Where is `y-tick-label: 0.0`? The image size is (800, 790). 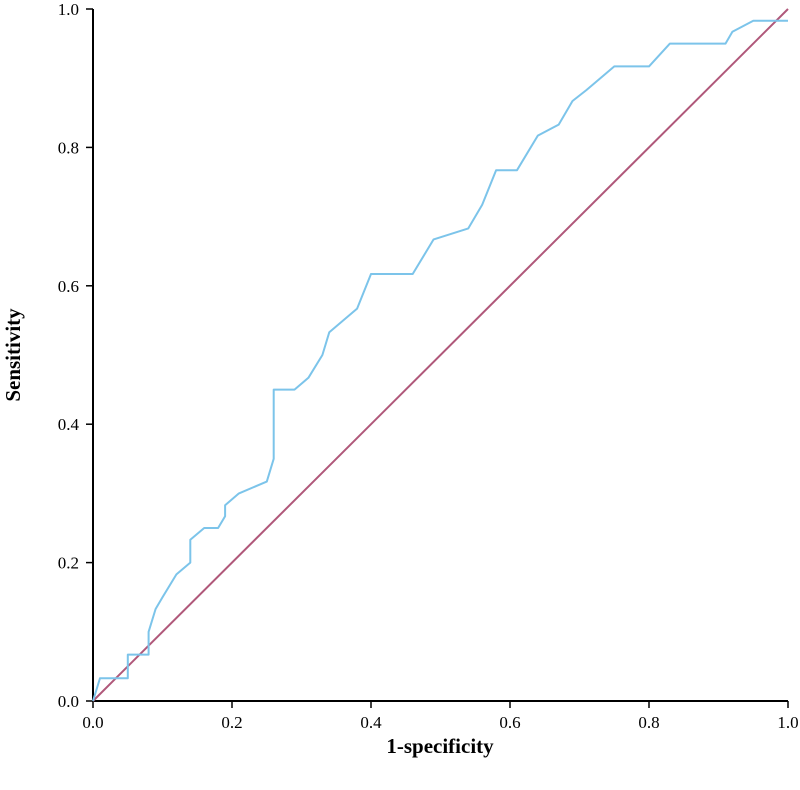 y-tick-label: 0.0 is located at coordinates (68, 701).